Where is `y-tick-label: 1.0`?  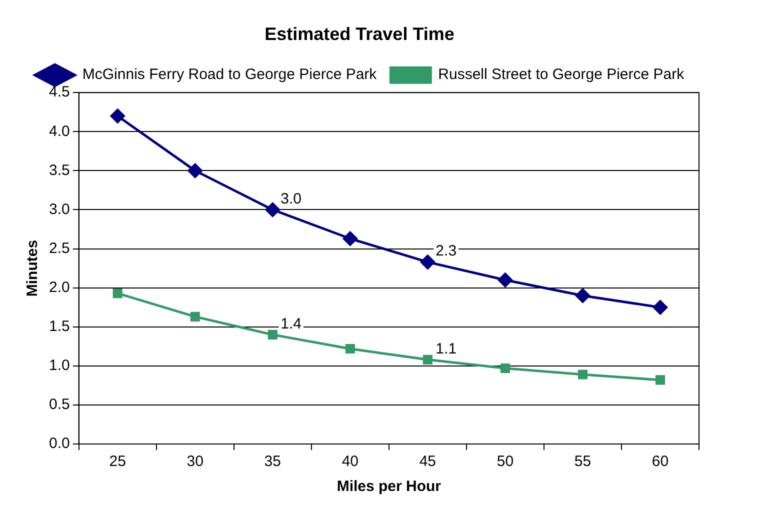 y-tick-label: 1.0 is located at coordinates (59, 365).